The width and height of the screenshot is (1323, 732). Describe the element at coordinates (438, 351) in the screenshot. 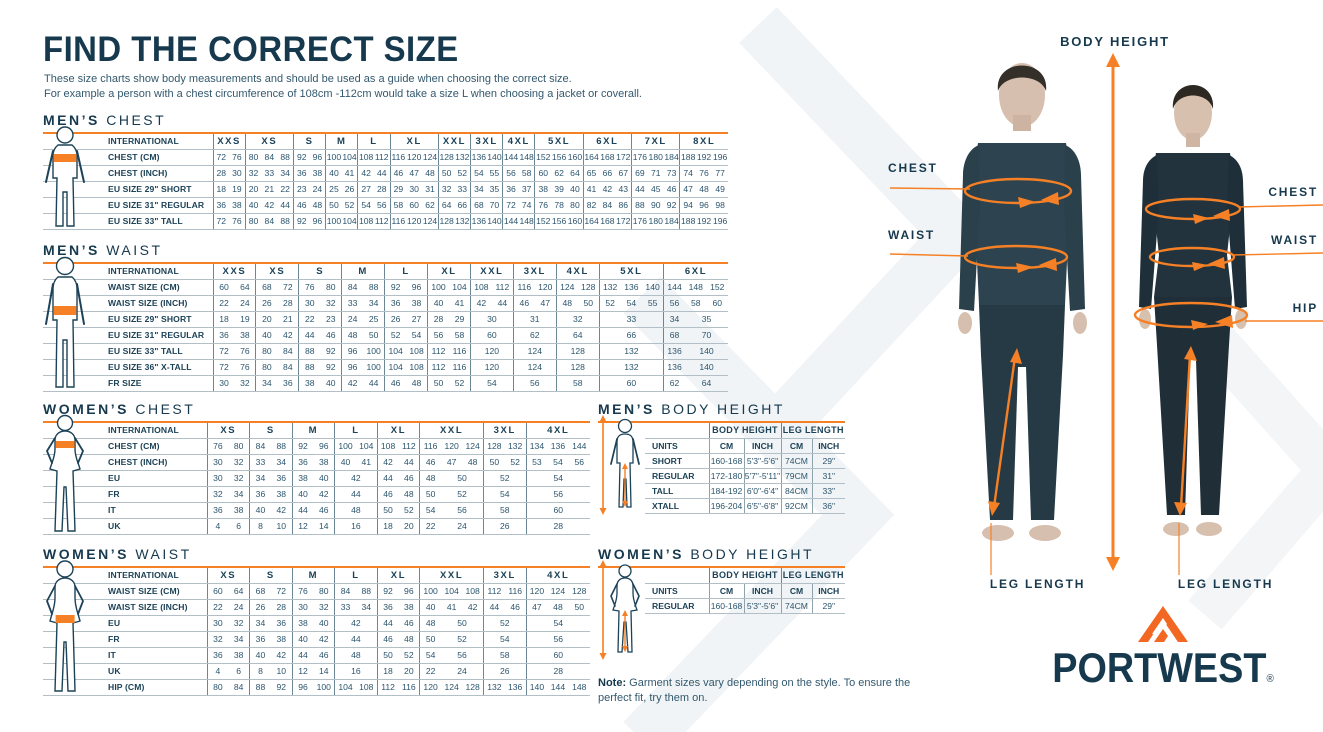

I see `size-cell: 112` at that location.